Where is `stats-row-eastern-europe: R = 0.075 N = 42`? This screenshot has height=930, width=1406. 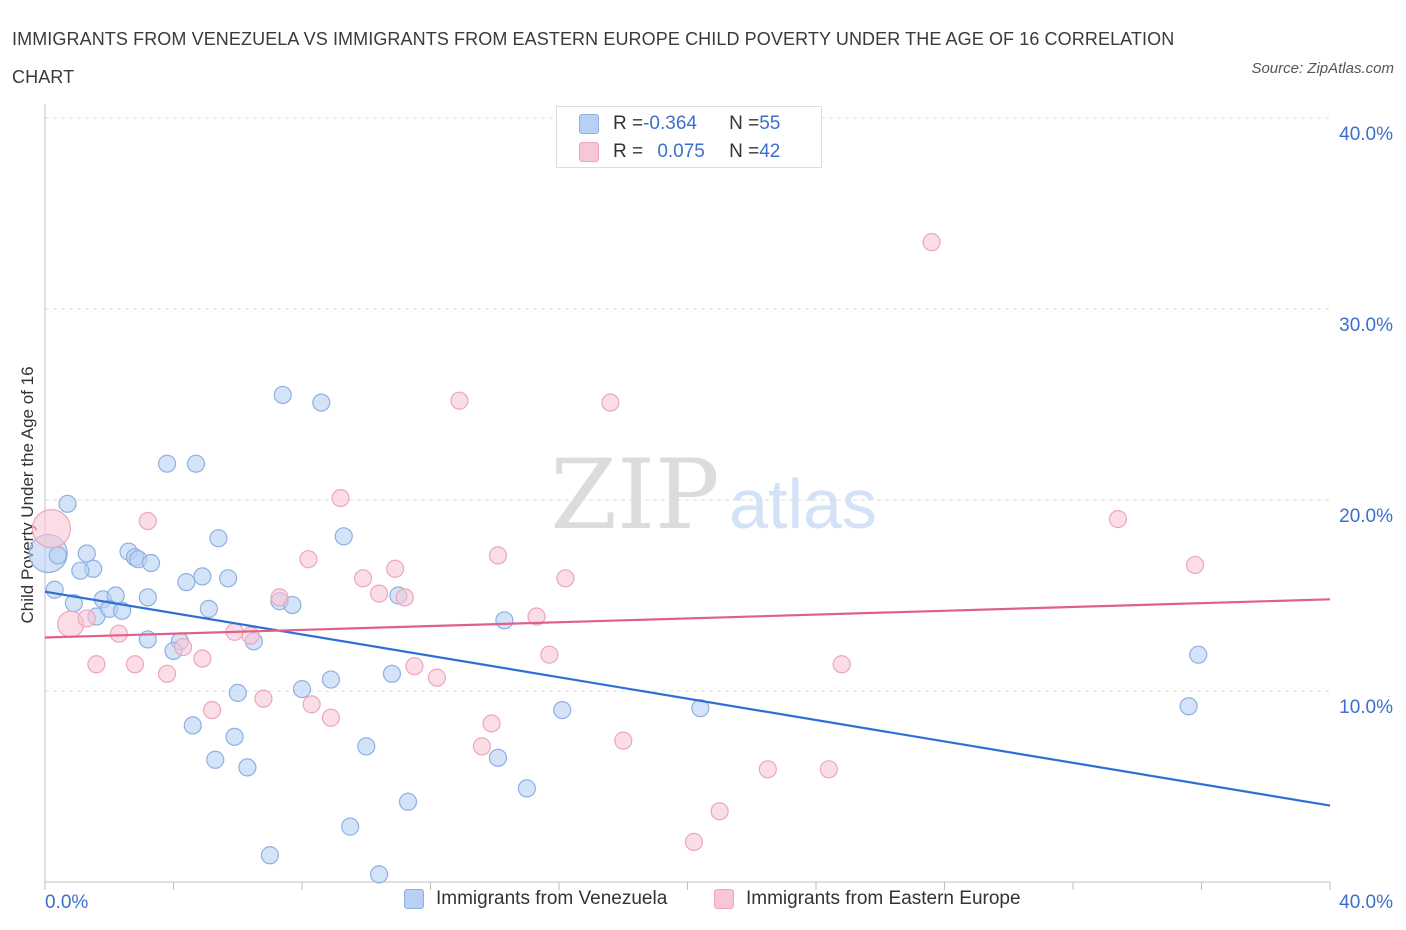 stats-row-eastern-europe: R = 0.075 N = 42 is located at coordinates (679, 152).